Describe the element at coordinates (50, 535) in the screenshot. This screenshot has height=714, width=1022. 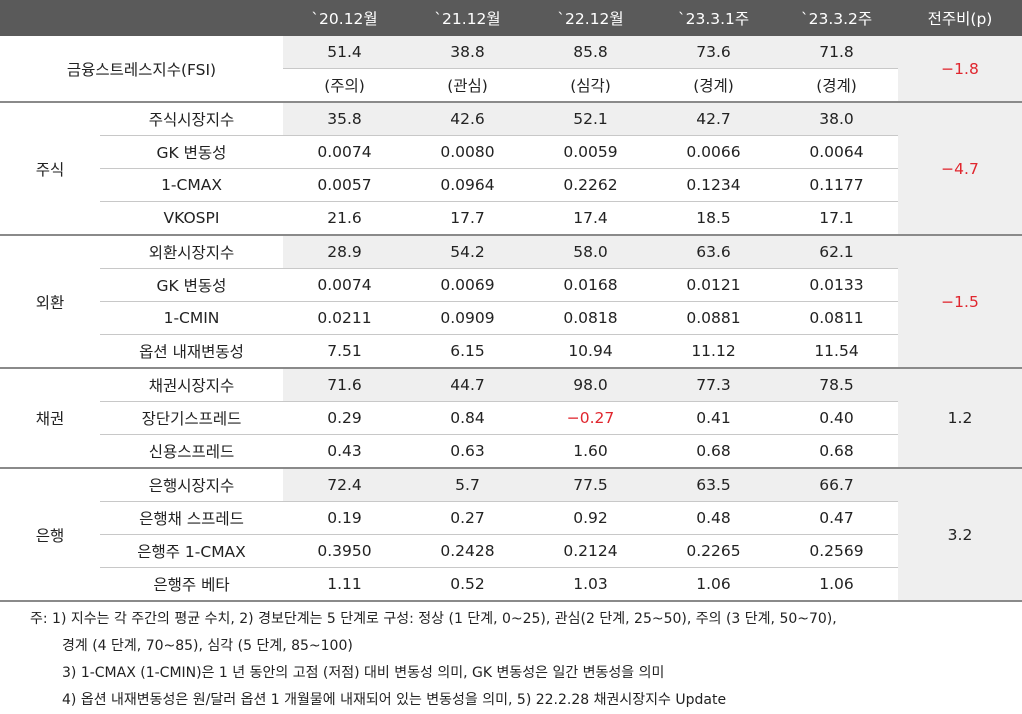
I see `group-label: 은행` at that location.